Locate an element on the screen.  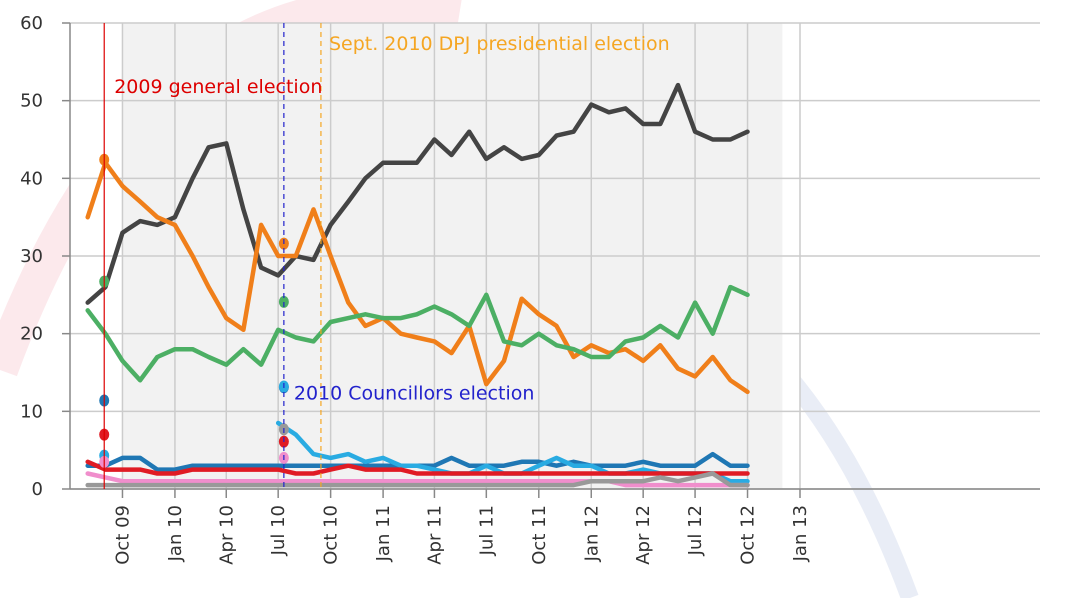
x-tick-label: Jul 10 is located at coordinates (278, 530).